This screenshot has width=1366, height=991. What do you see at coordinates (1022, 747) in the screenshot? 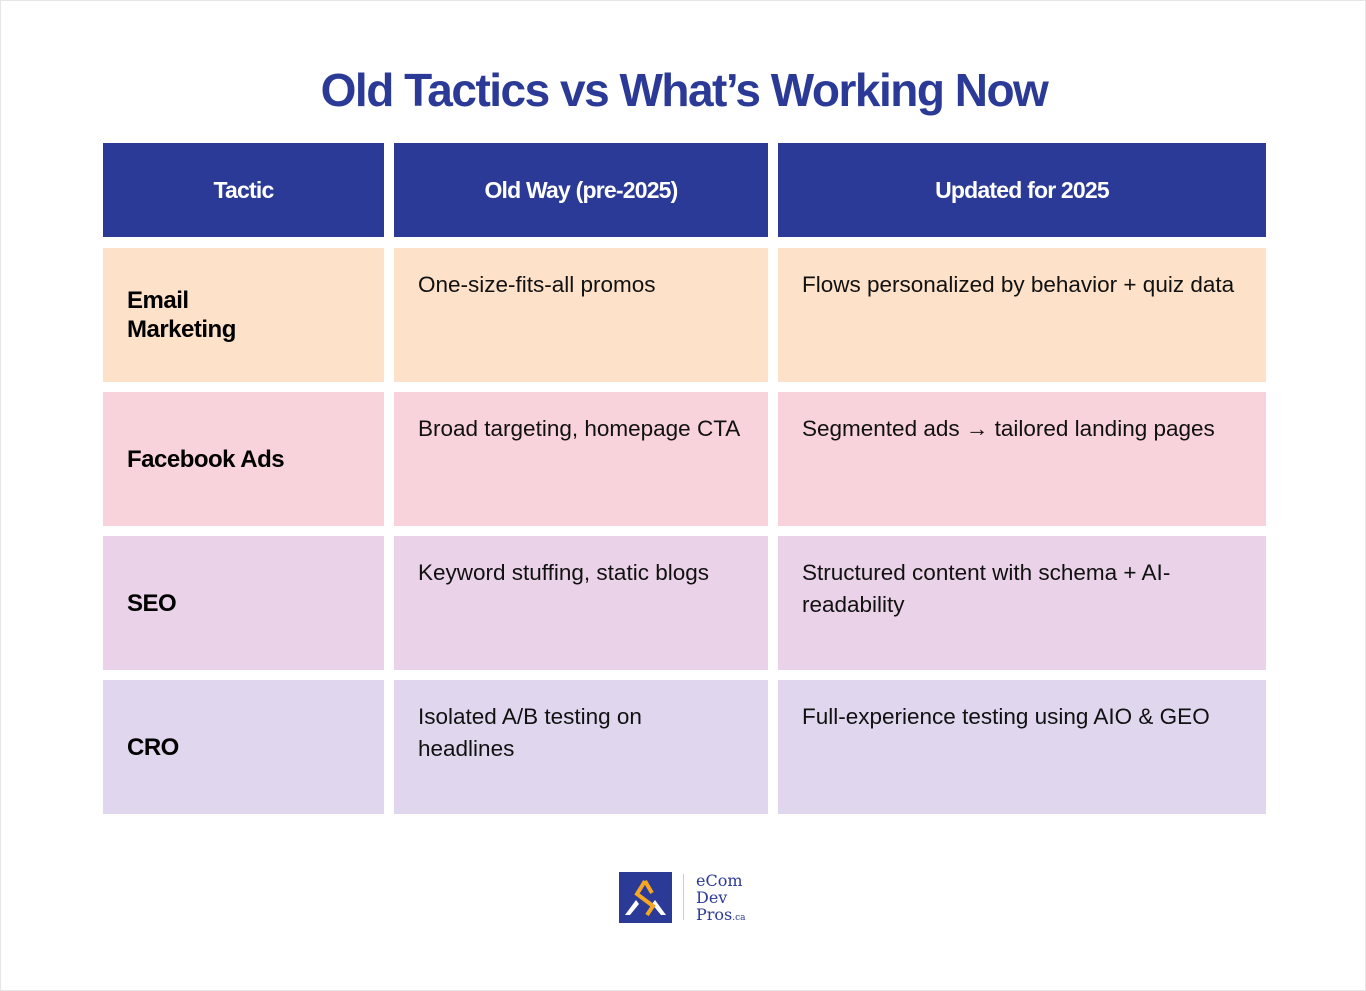
I see `updated-cell: Full-experience testing using AIO & GEO` at bounding box center [1022, 747].